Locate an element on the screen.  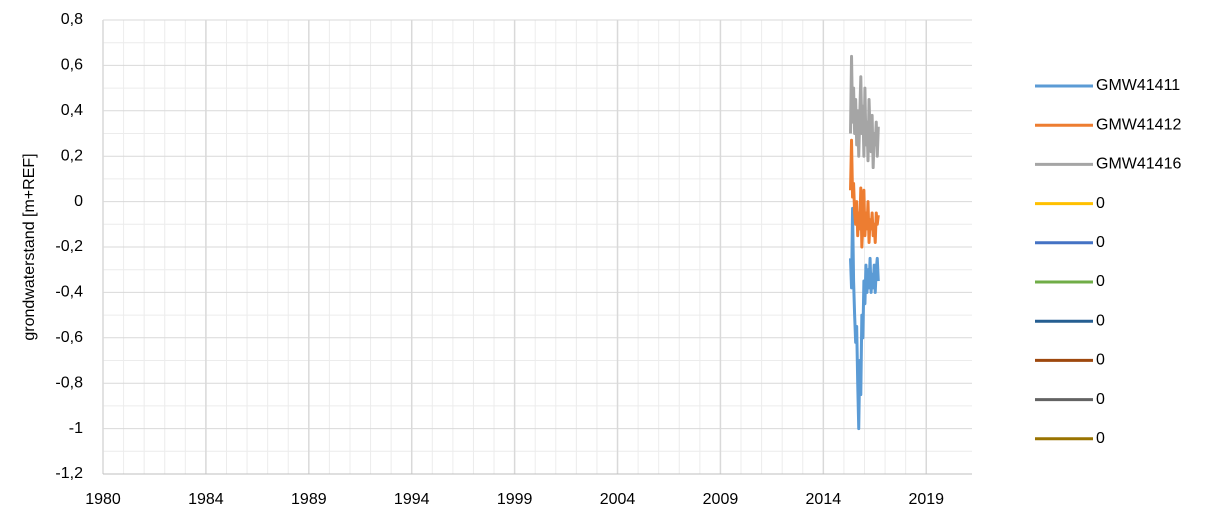
y-axis-label: grondwaterstand [m+REF] is located at coordinates (29, 246).